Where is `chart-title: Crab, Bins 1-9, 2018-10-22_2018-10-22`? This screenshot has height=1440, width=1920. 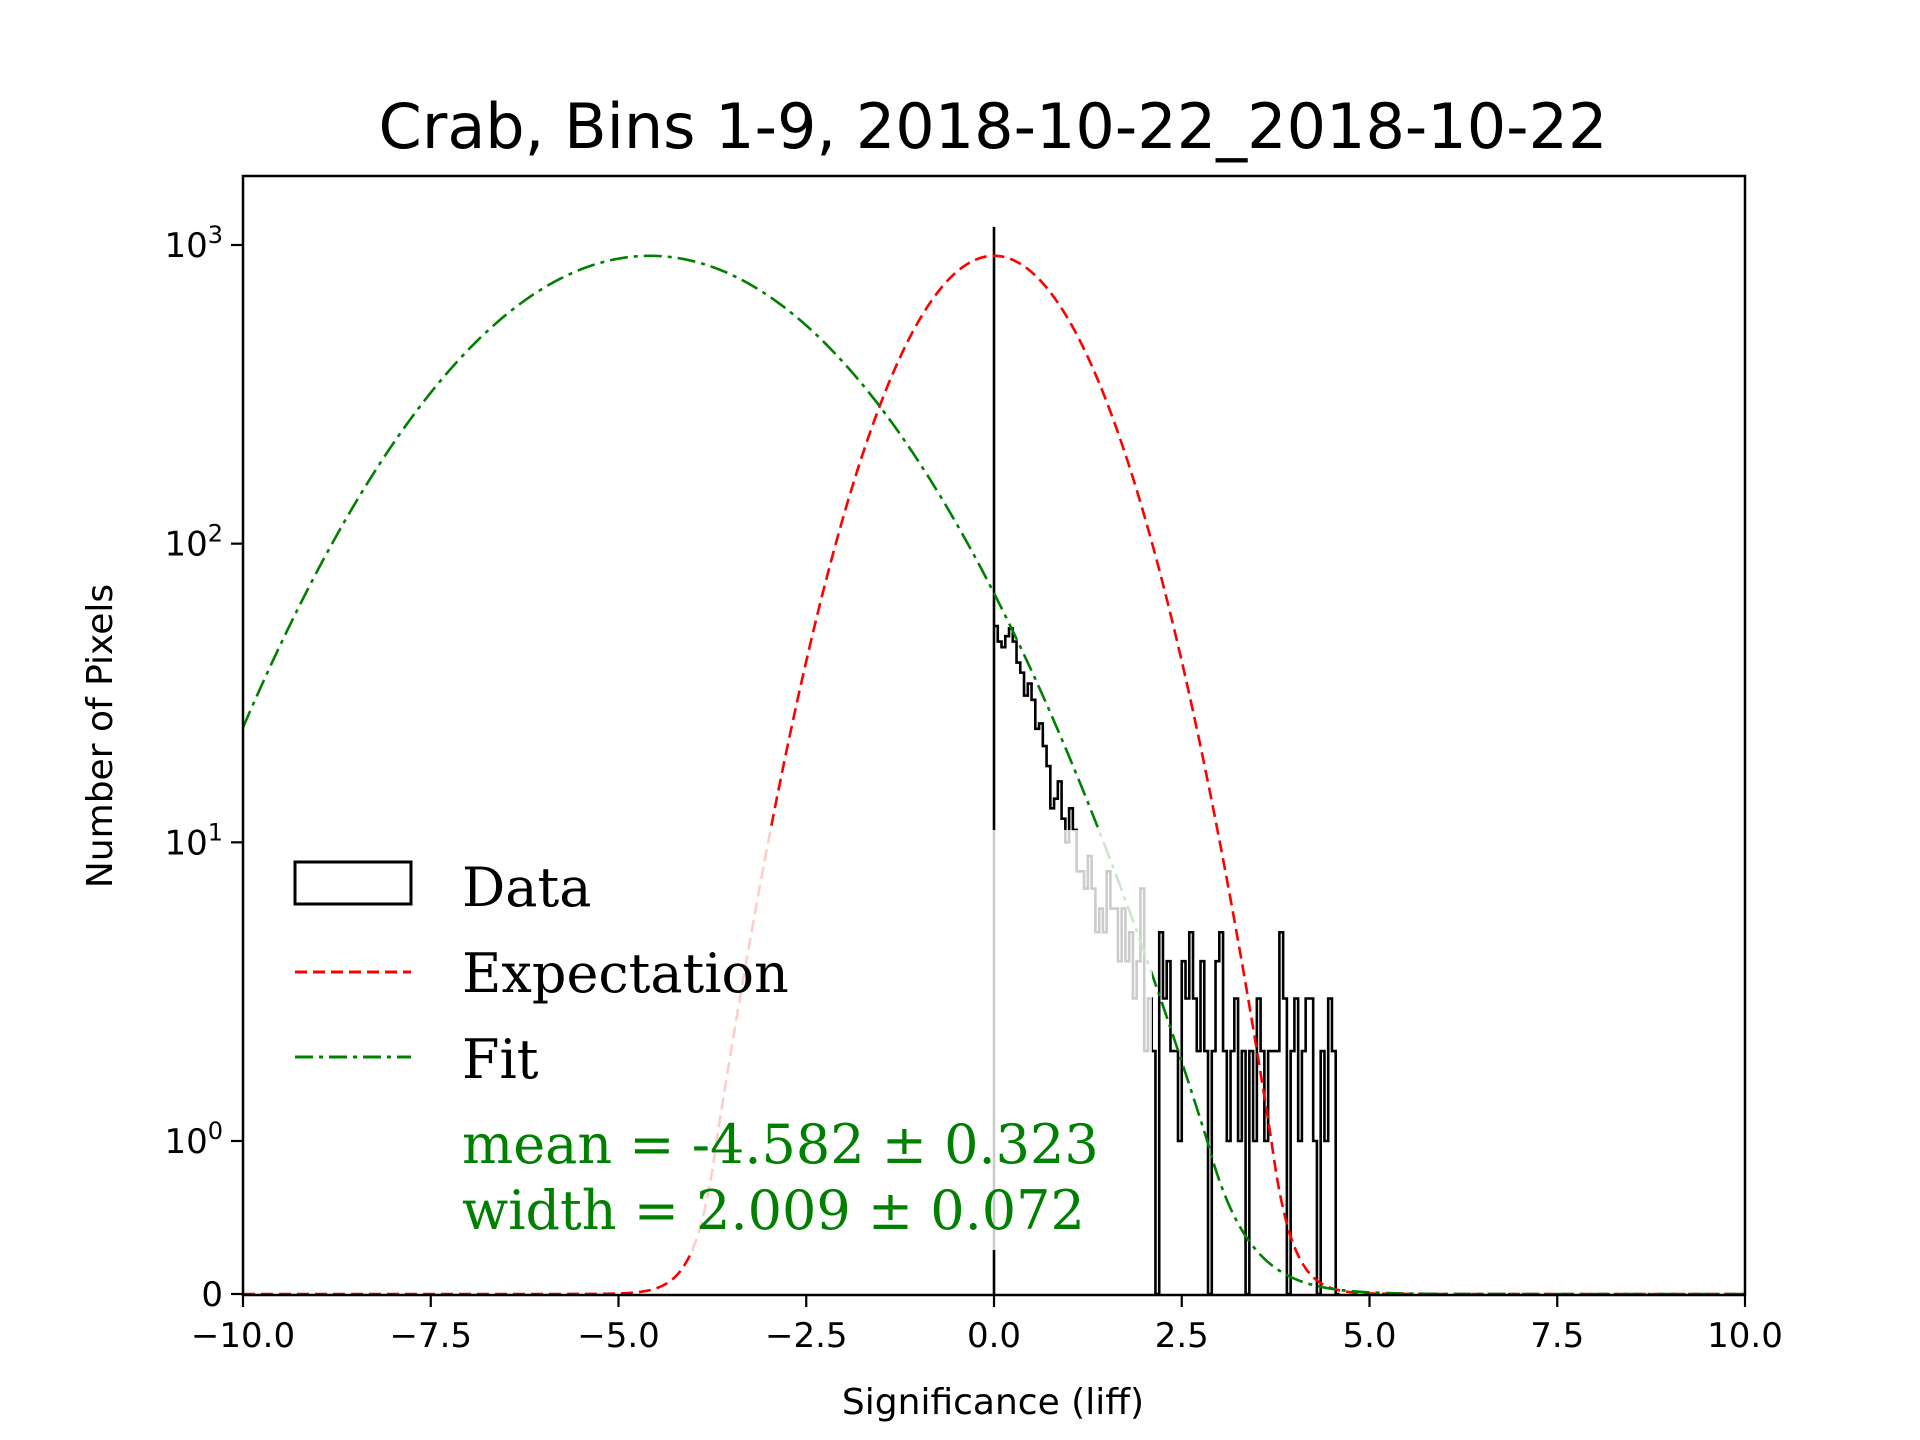
chart-title: Crab, Bins 1-9, 2018-10-22_2018-10-22 is located at coordinates (993, 126).